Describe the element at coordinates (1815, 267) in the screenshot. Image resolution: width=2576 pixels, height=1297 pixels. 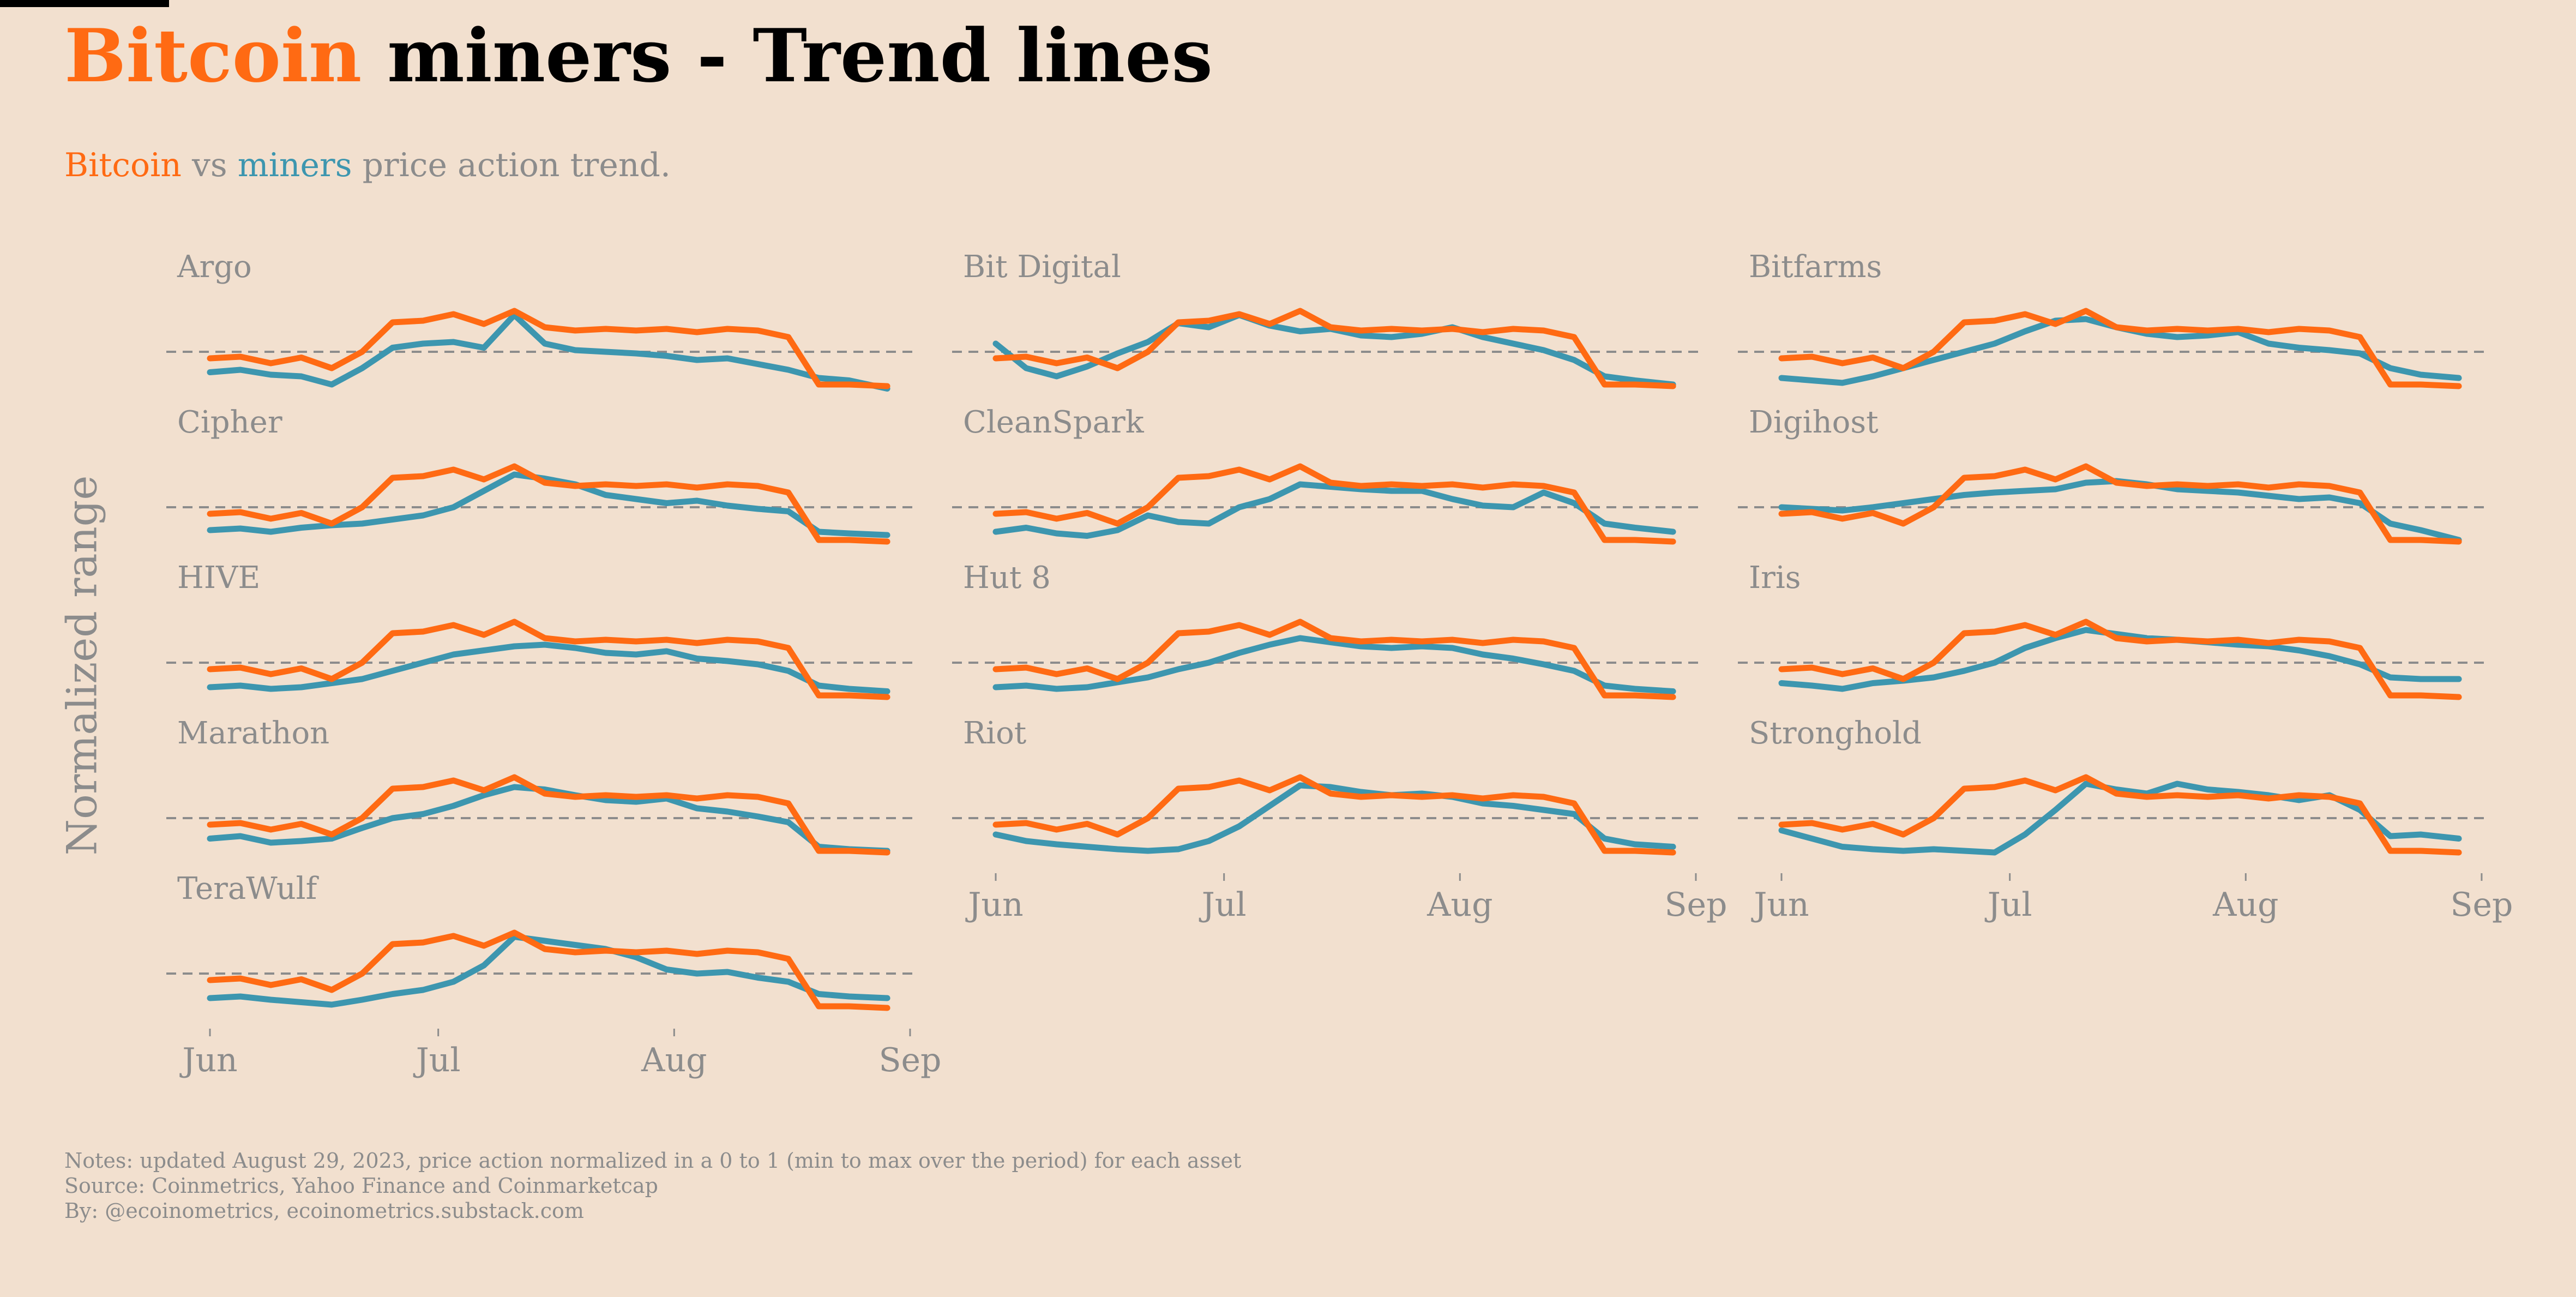
I see `panel-title: Bitfarms` at that location.